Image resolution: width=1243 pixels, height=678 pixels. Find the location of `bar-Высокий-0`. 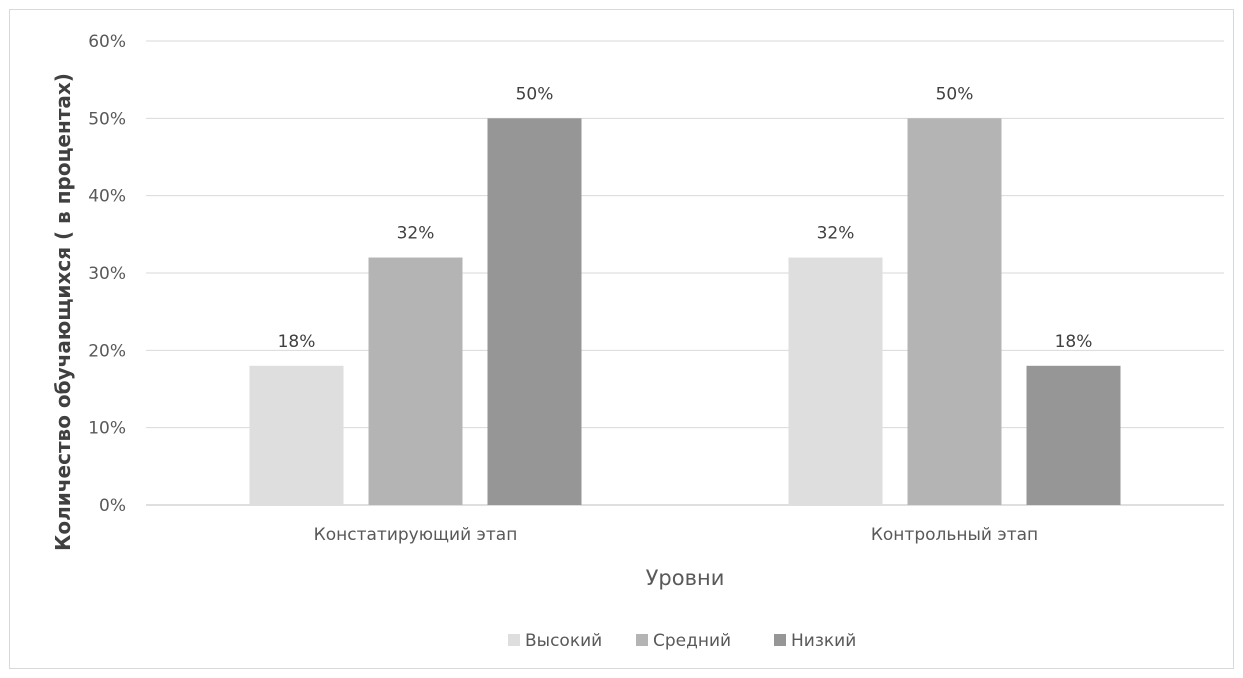

bar-Высокий-0 is located at coordinates (296, 435).